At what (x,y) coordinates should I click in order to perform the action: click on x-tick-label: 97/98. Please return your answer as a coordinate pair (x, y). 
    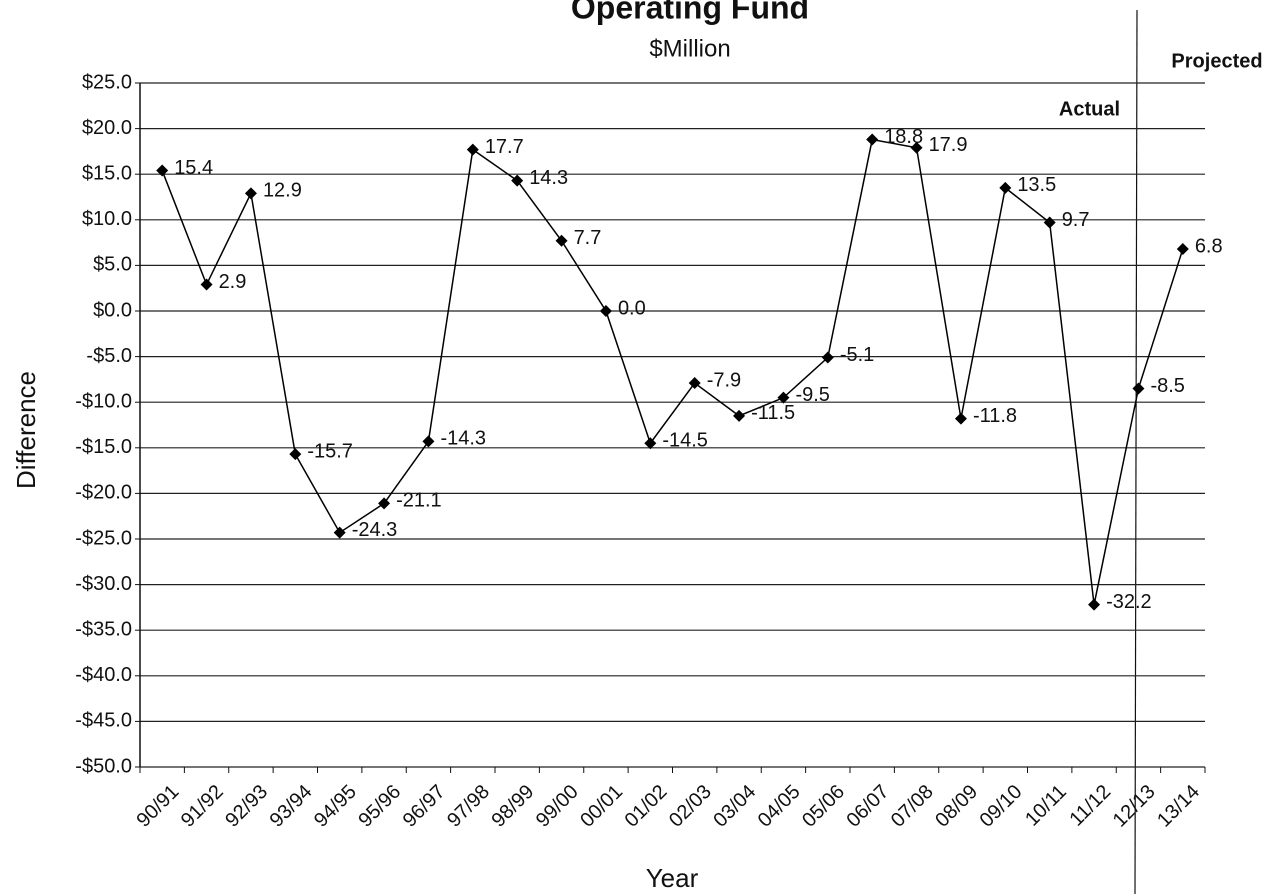
    Looking at the image, I should click on (468, 806).